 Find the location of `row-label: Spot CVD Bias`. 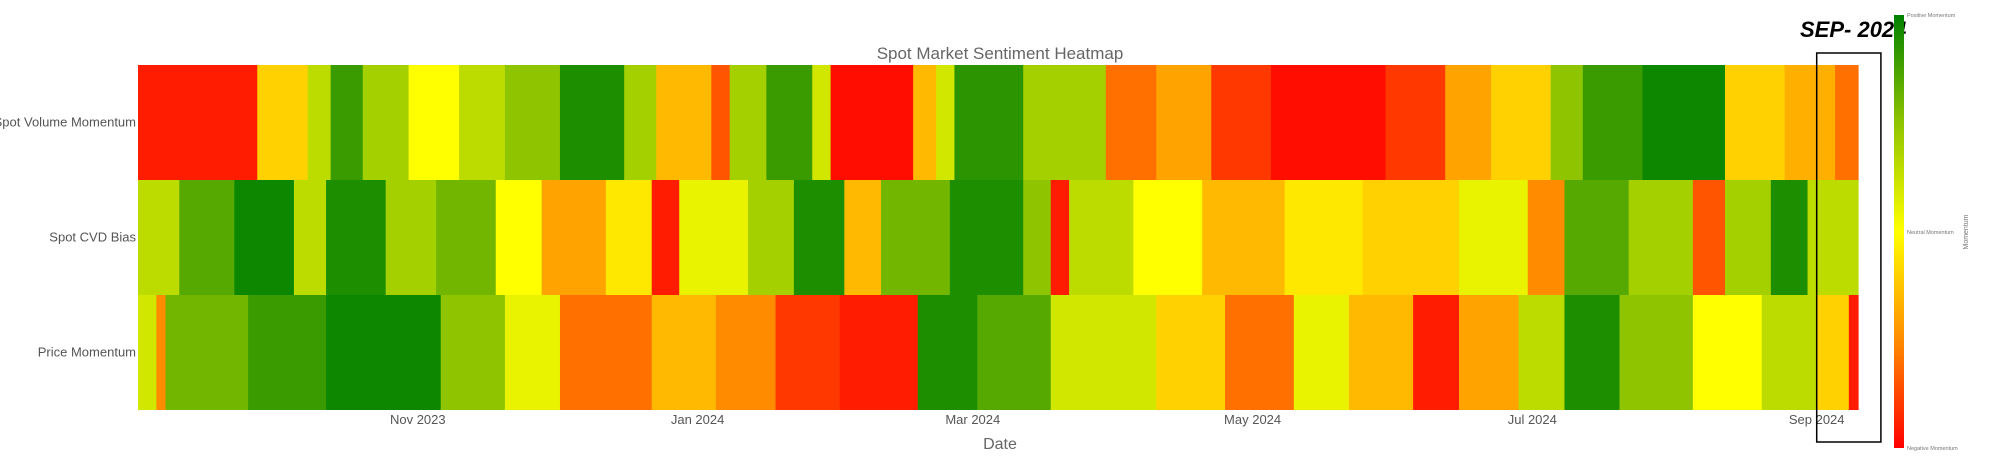

row-label: Spot CVD Bias is located at coordinates (92, 237).